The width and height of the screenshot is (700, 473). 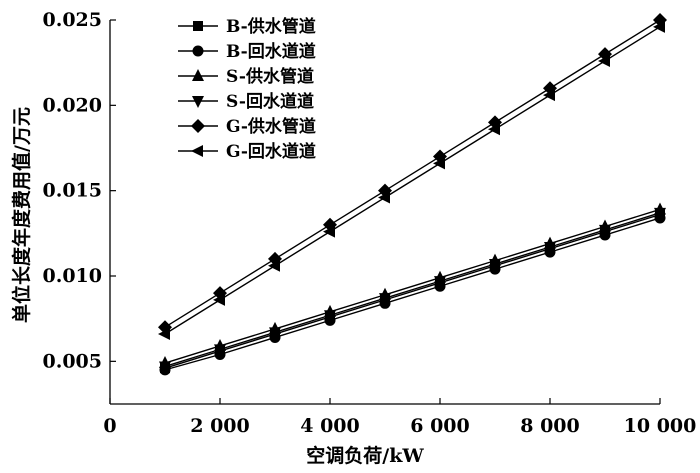 I want to click on x-ticks: 0 2 000 4 000 6 000 8 000 10 000, so click(x=399, y=417).